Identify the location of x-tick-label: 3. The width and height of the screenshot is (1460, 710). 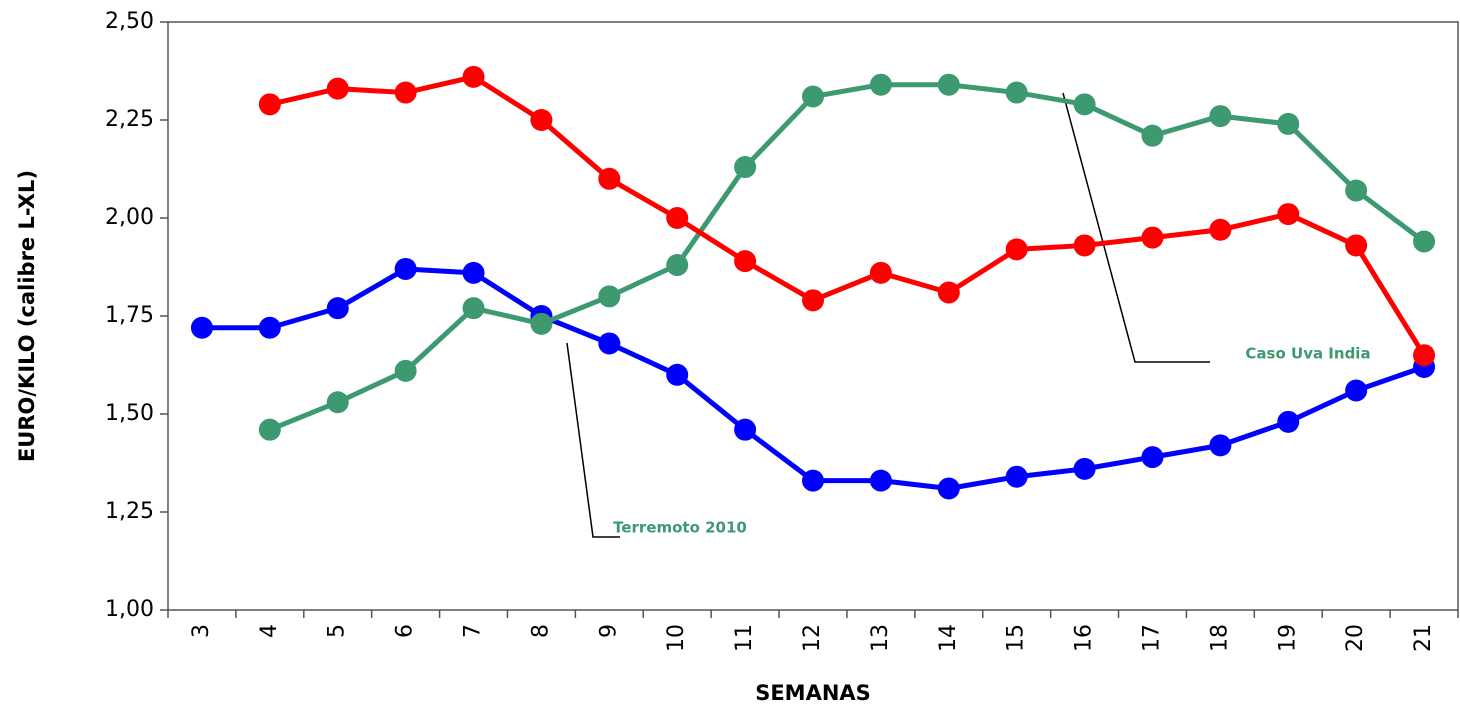
(201, 631).